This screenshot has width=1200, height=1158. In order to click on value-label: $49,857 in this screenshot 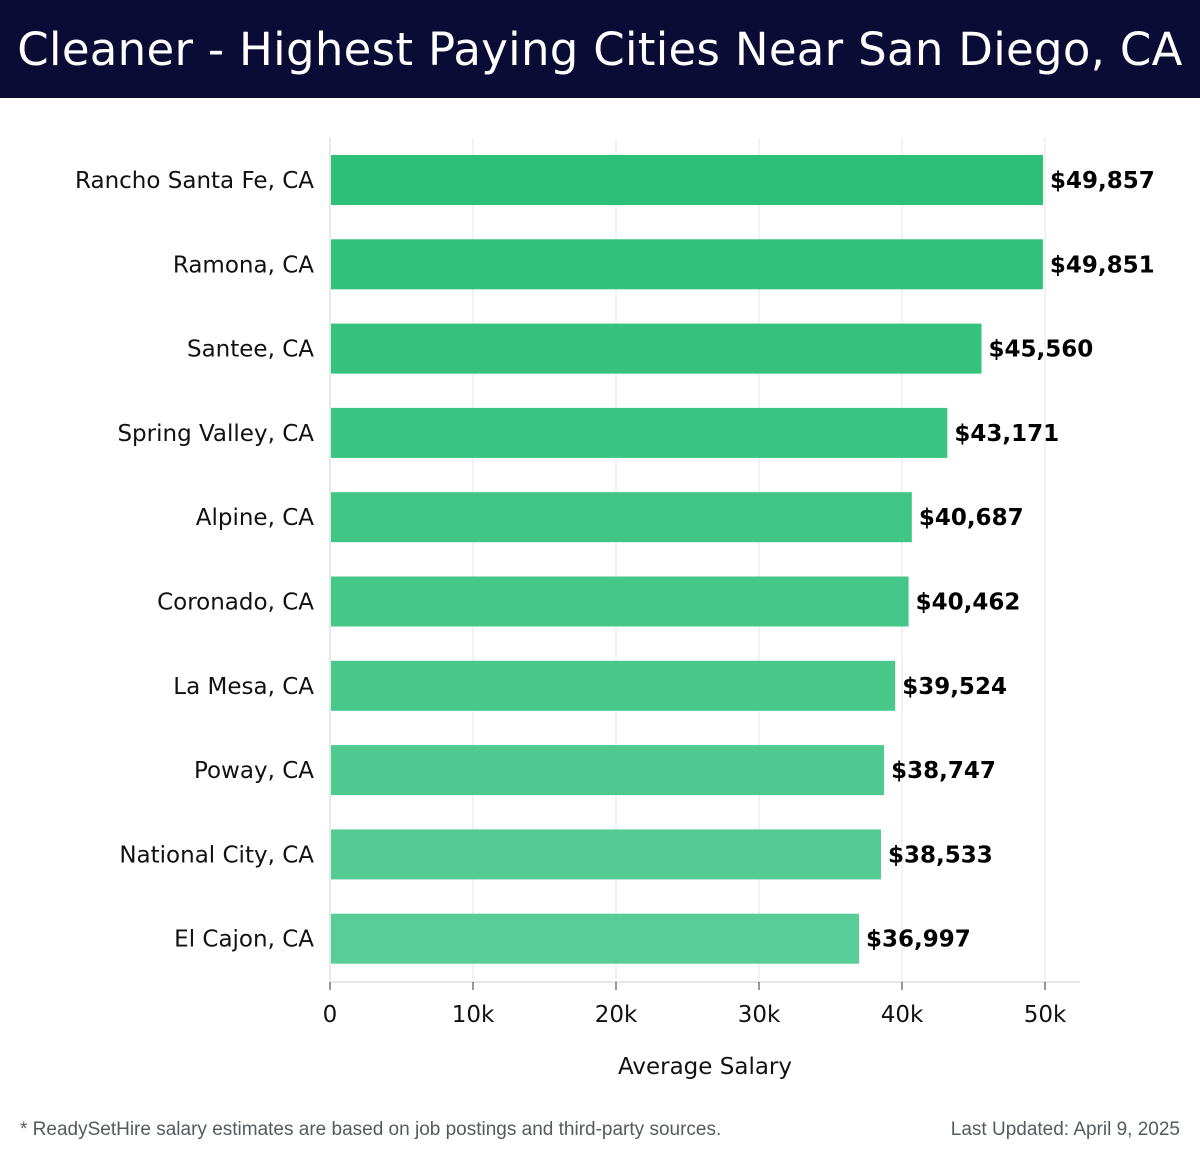, I will do `click(1102, 181)`.